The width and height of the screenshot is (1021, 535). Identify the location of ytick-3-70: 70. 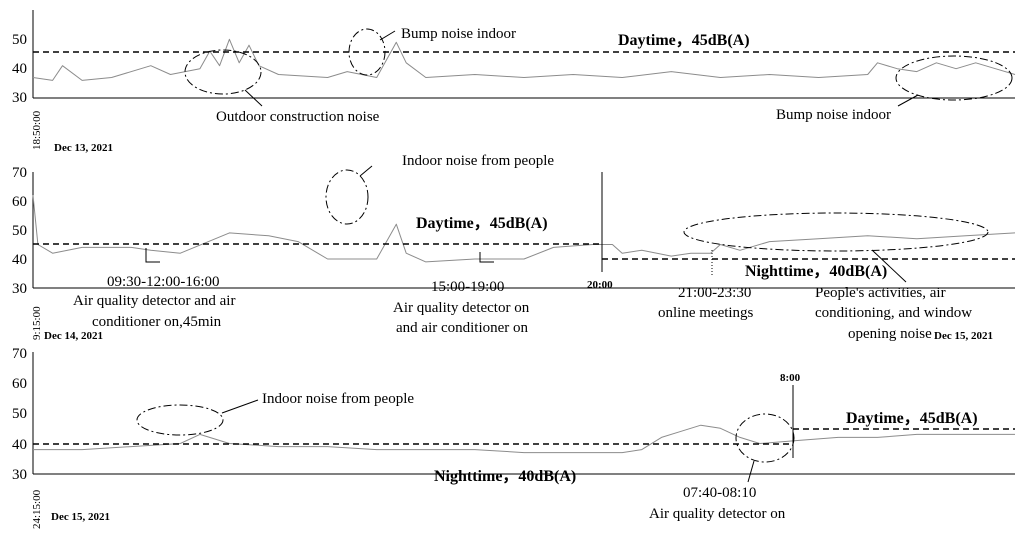
(19, 354).